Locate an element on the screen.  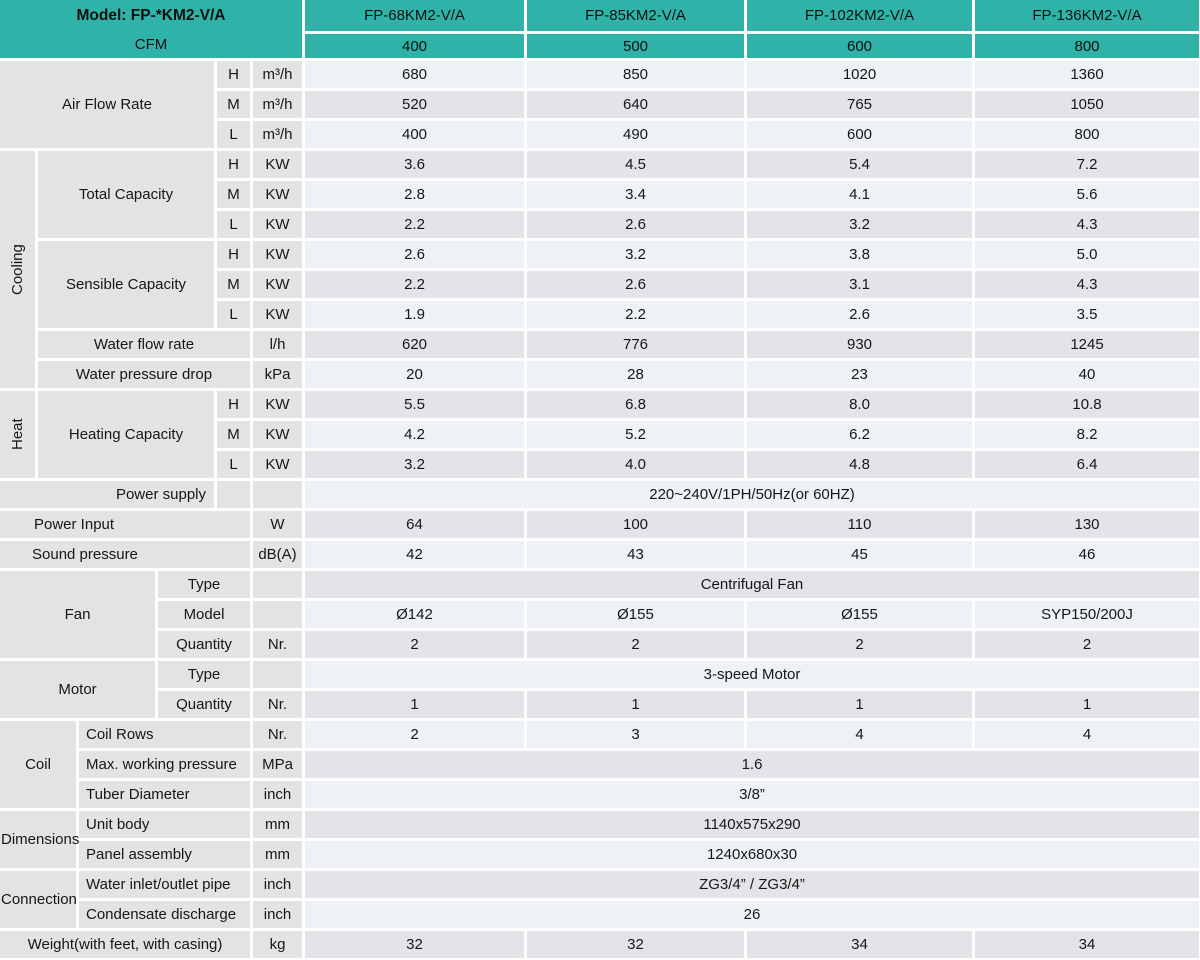
value-cell: 776 is located at coordinates (635, 344).